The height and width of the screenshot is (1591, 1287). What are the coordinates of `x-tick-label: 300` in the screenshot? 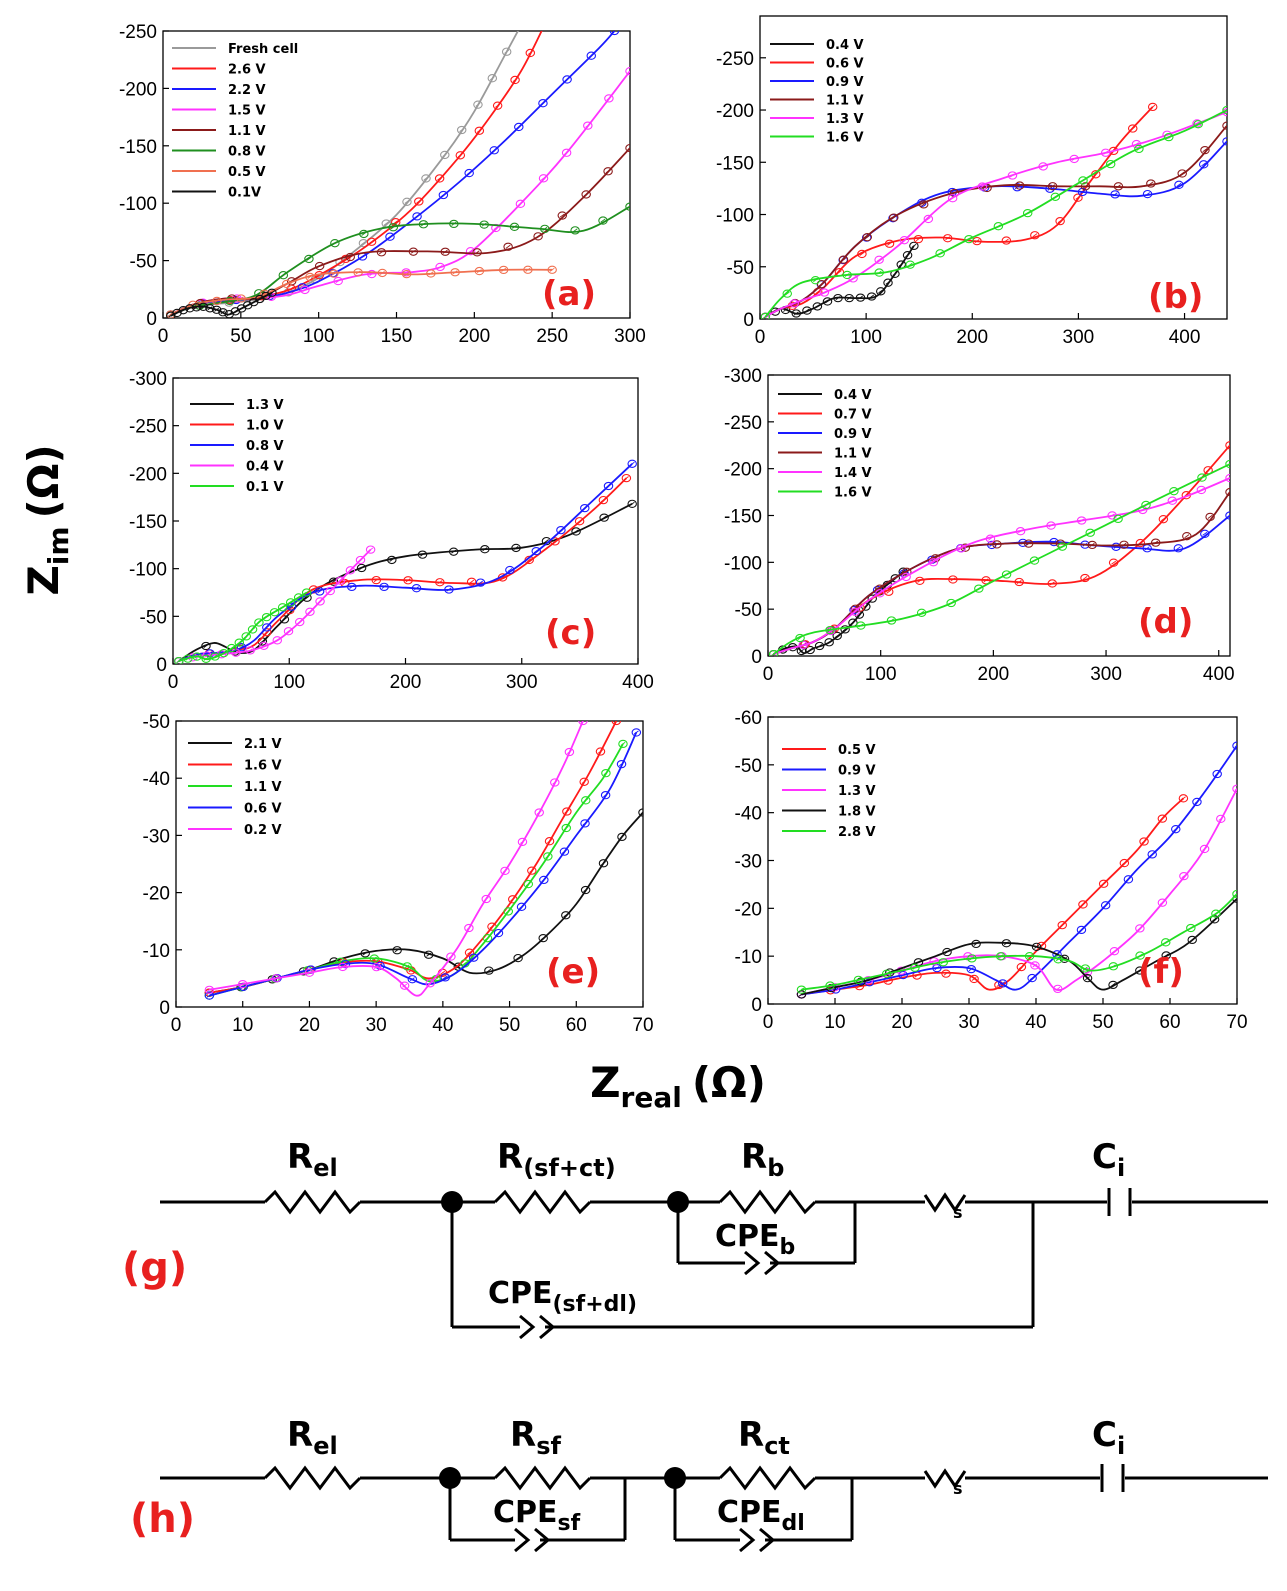 It's located at (630, 336).